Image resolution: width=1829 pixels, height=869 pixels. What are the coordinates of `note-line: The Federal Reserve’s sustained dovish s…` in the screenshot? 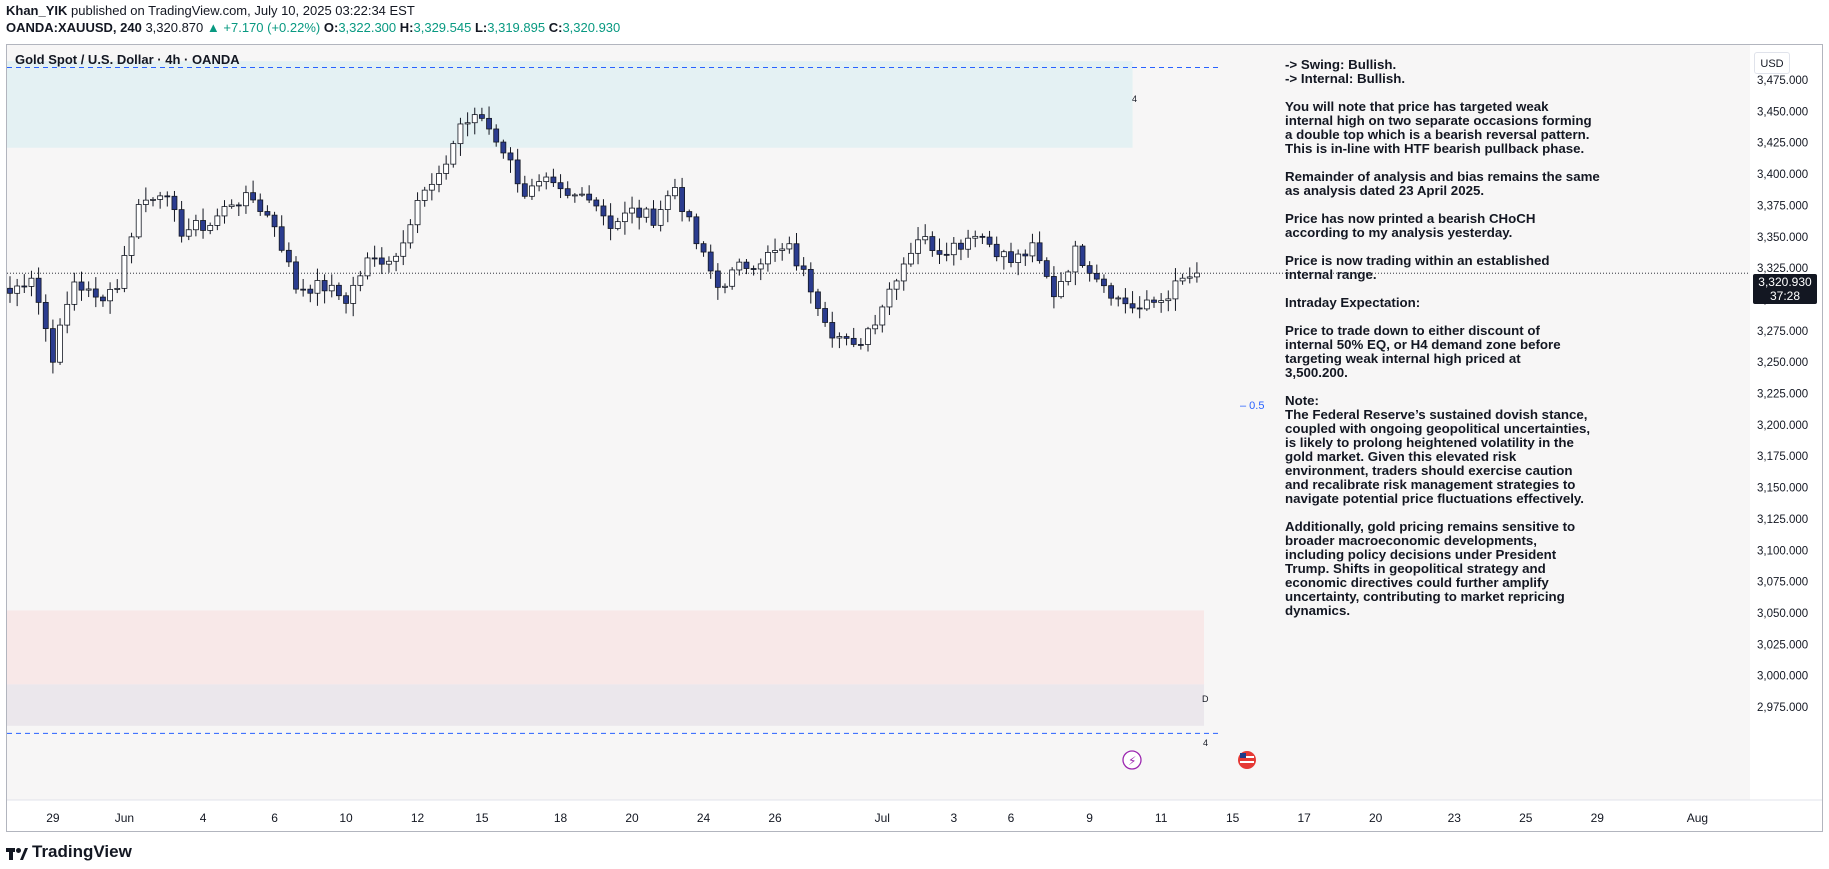 It's located at (1436, 414).